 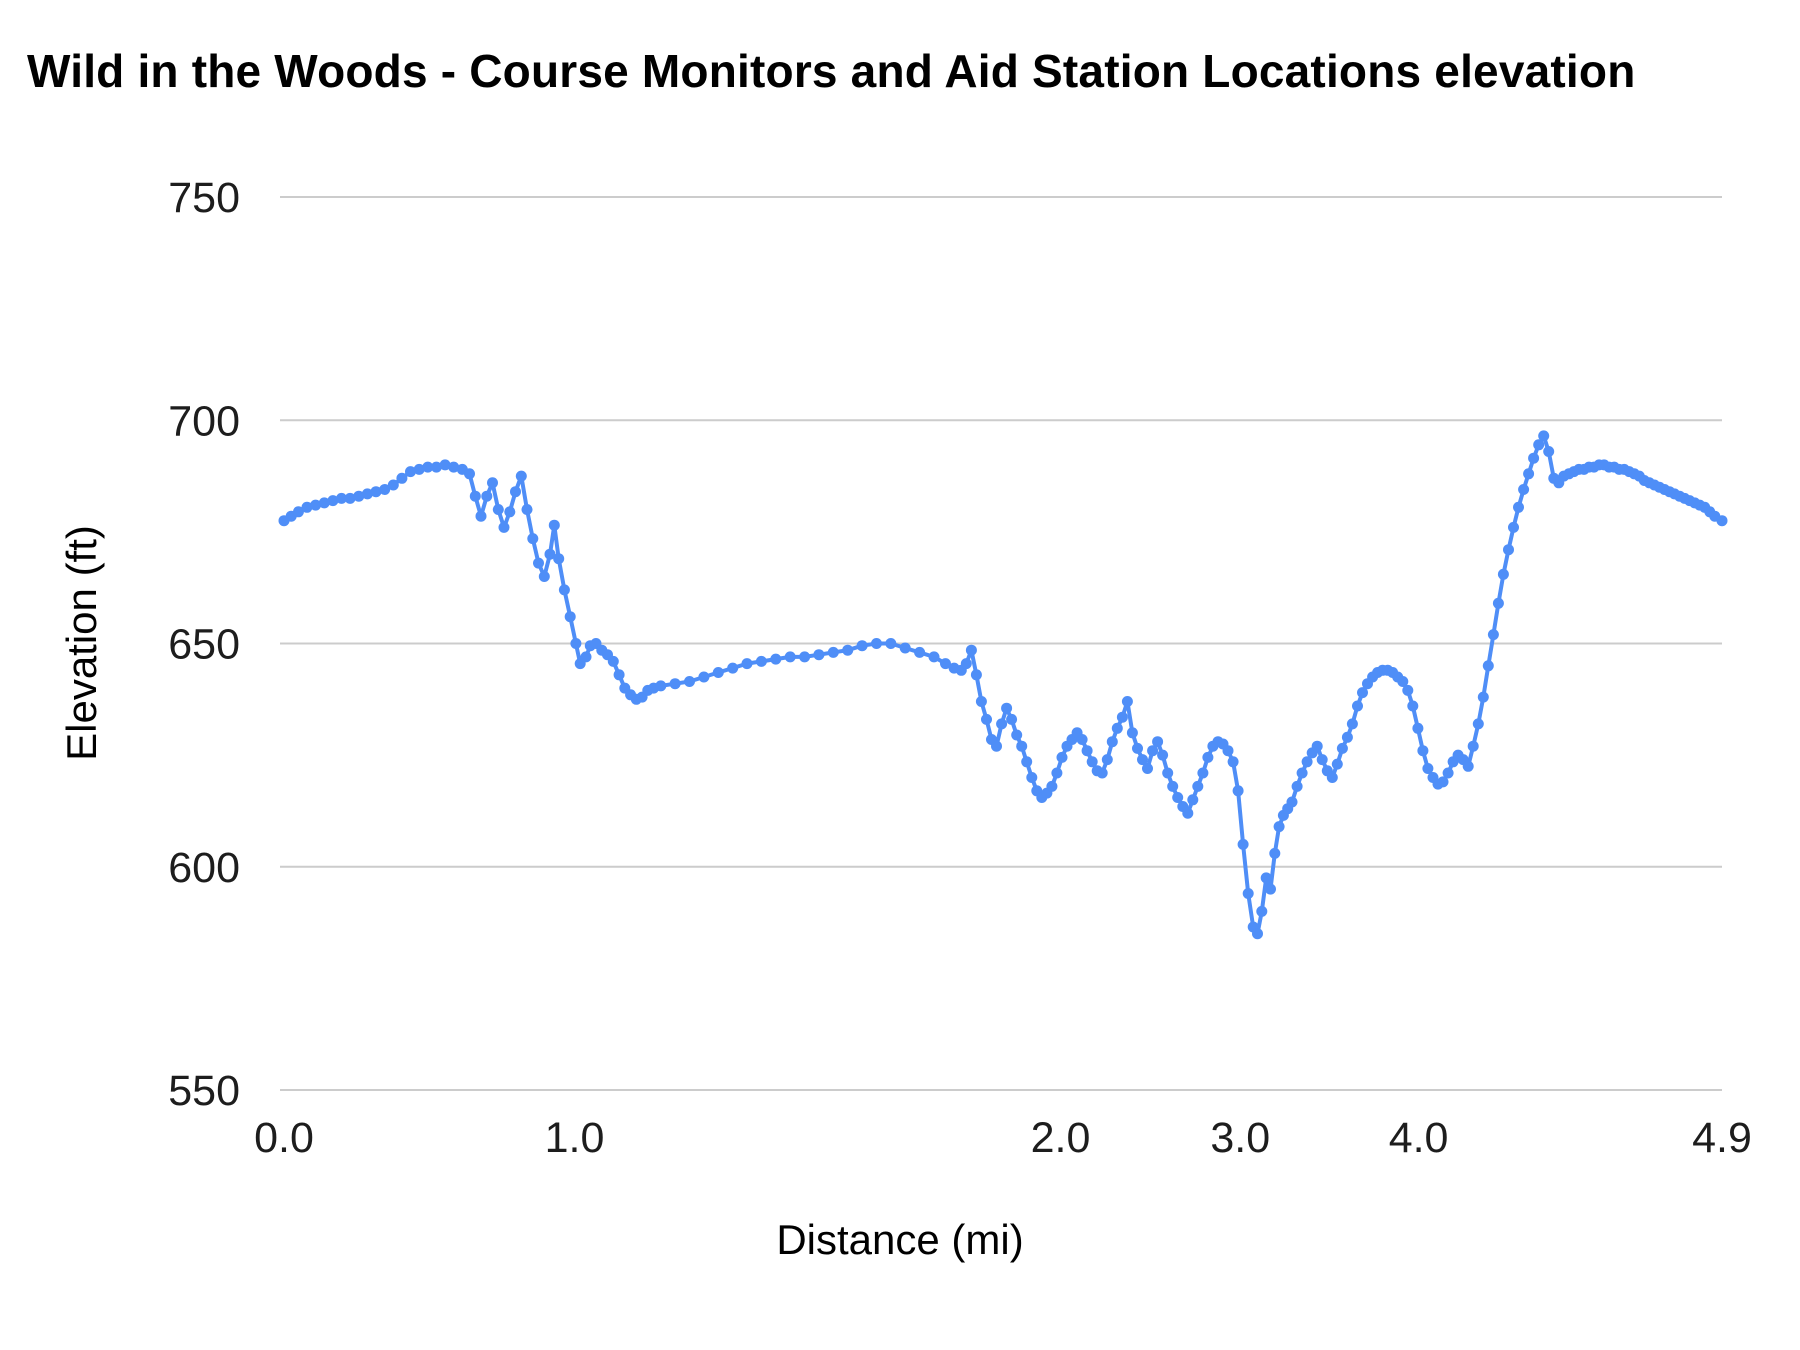 I want to click on x-tick-label: 2.0, so click(x=1061, y=1138).